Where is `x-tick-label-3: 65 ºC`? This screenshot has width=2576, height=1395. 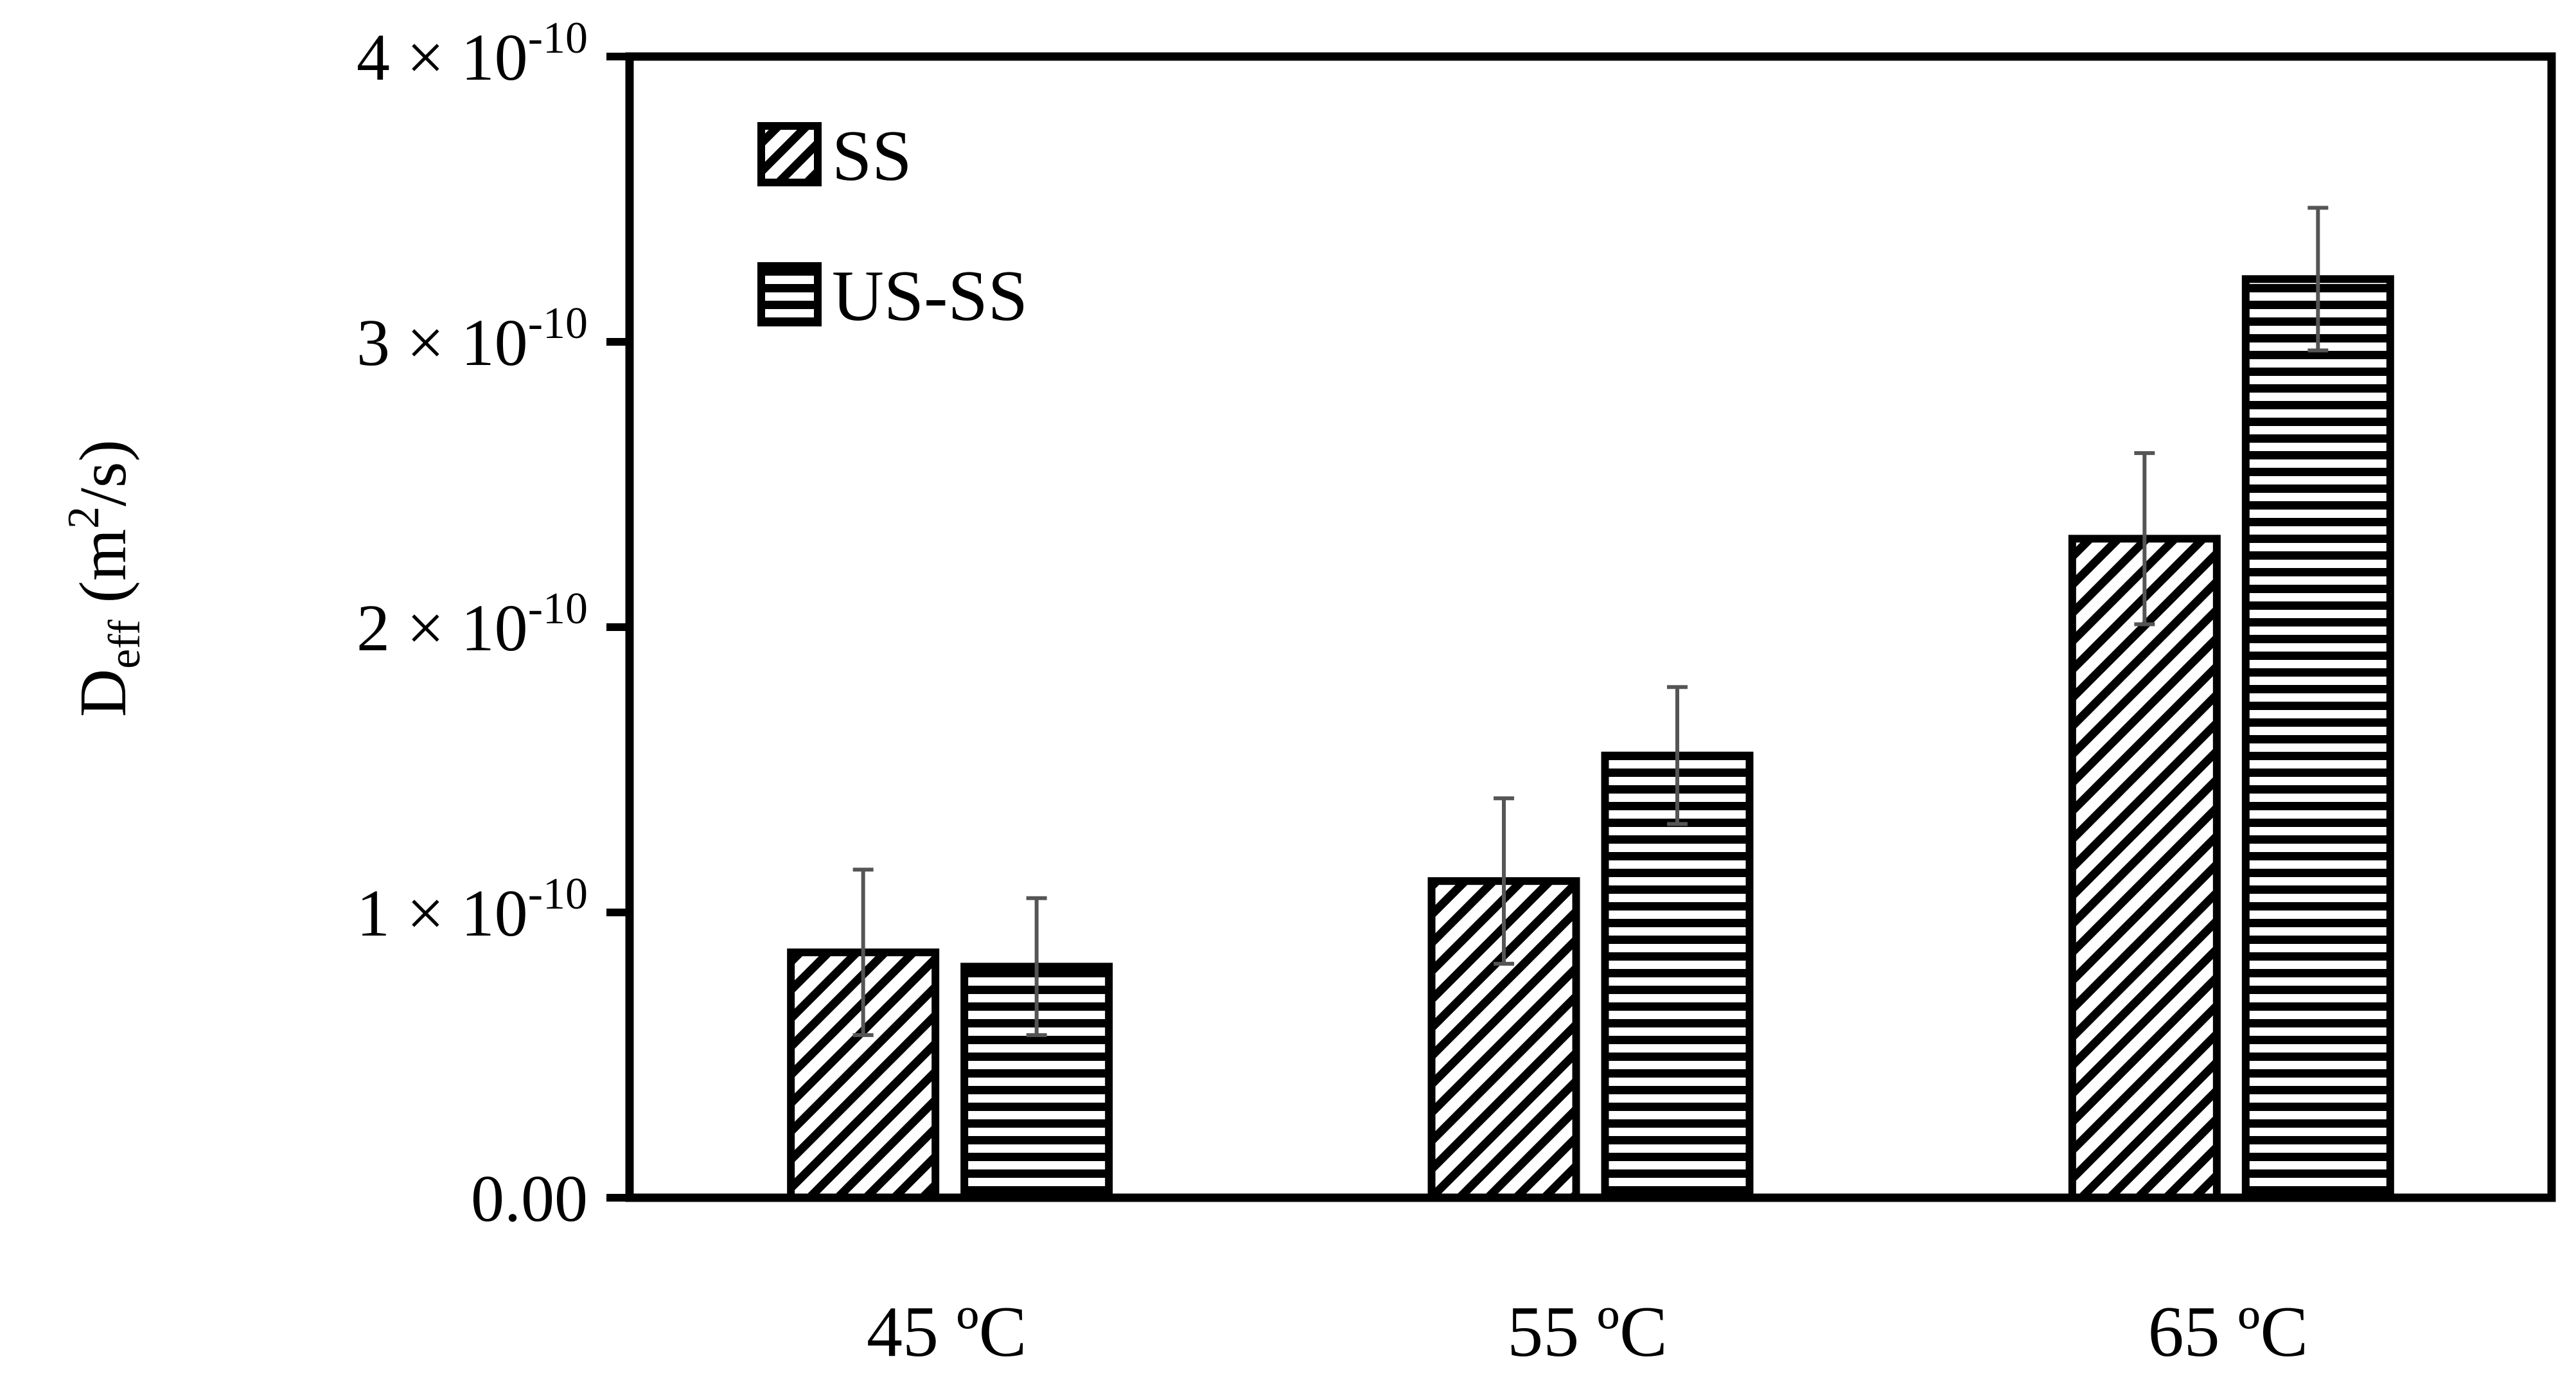 x-tick-label-3: 65 ºC is located at coordinates (2228, 1332).